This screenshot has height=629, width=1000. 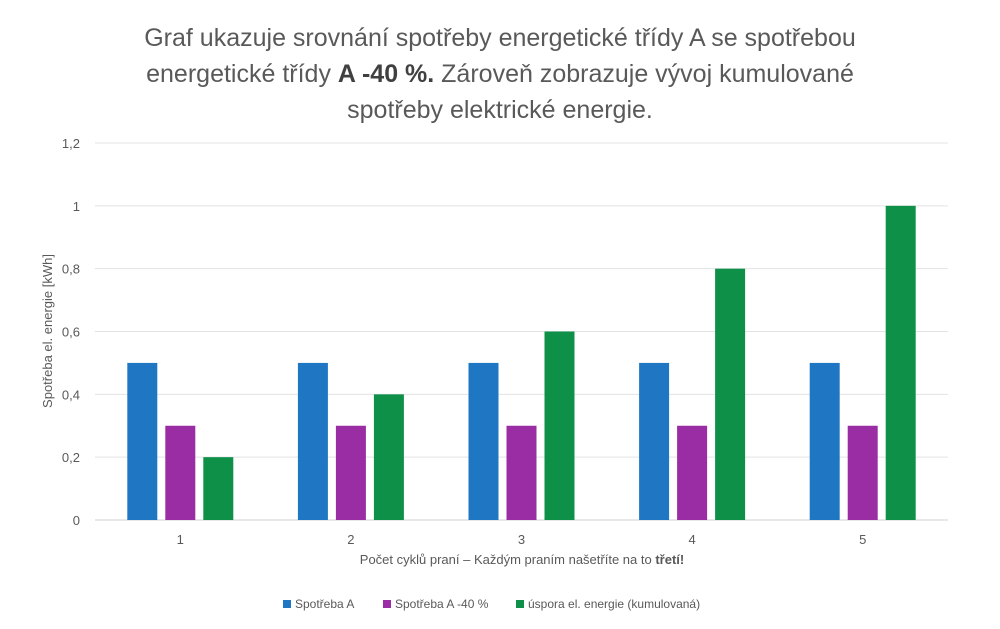 What do you see at coordinates (350, 539) in the screenshot?
I see `x-tick-label: 2` at bounding box center [350, 539].